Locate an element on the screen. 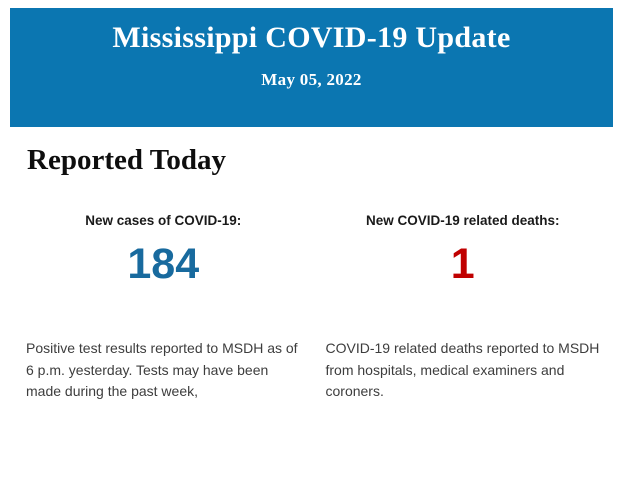 This screenshot has width=620, height=491. stat-label-new-cases: New cases of COVID-19: is located at coordinates (163, 220).